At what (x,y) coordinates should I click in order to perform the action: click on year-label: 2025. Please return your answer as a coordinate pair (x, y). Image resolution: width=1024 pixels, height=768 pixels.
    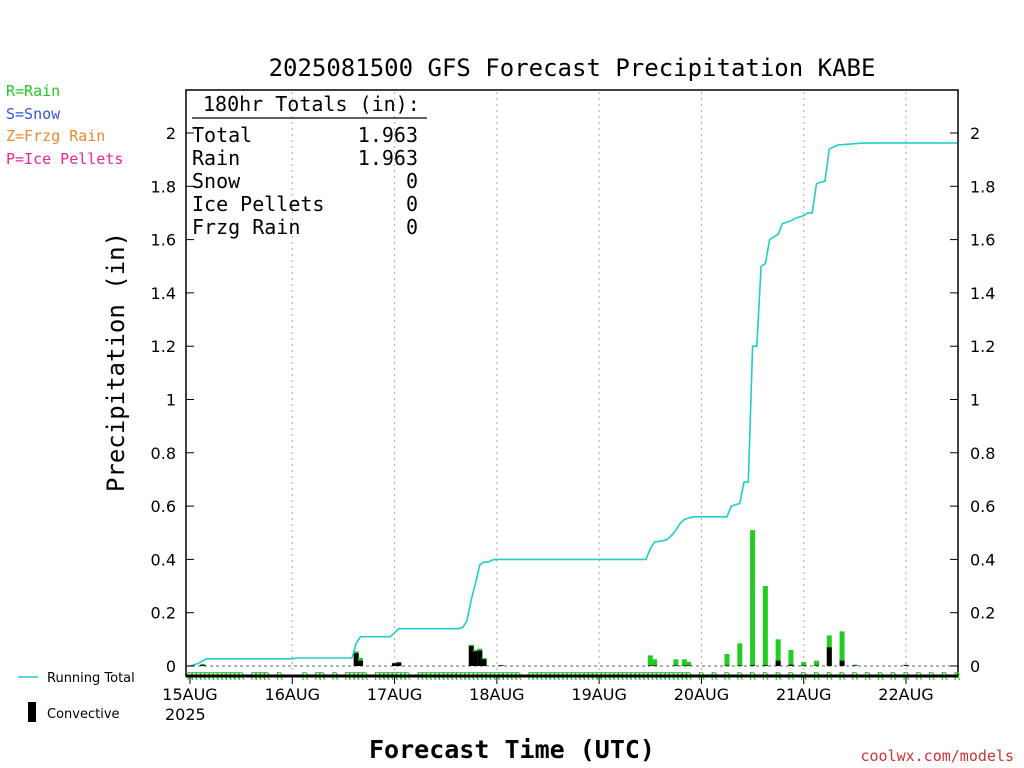
    Looking at the image, I should click on (185, 714).